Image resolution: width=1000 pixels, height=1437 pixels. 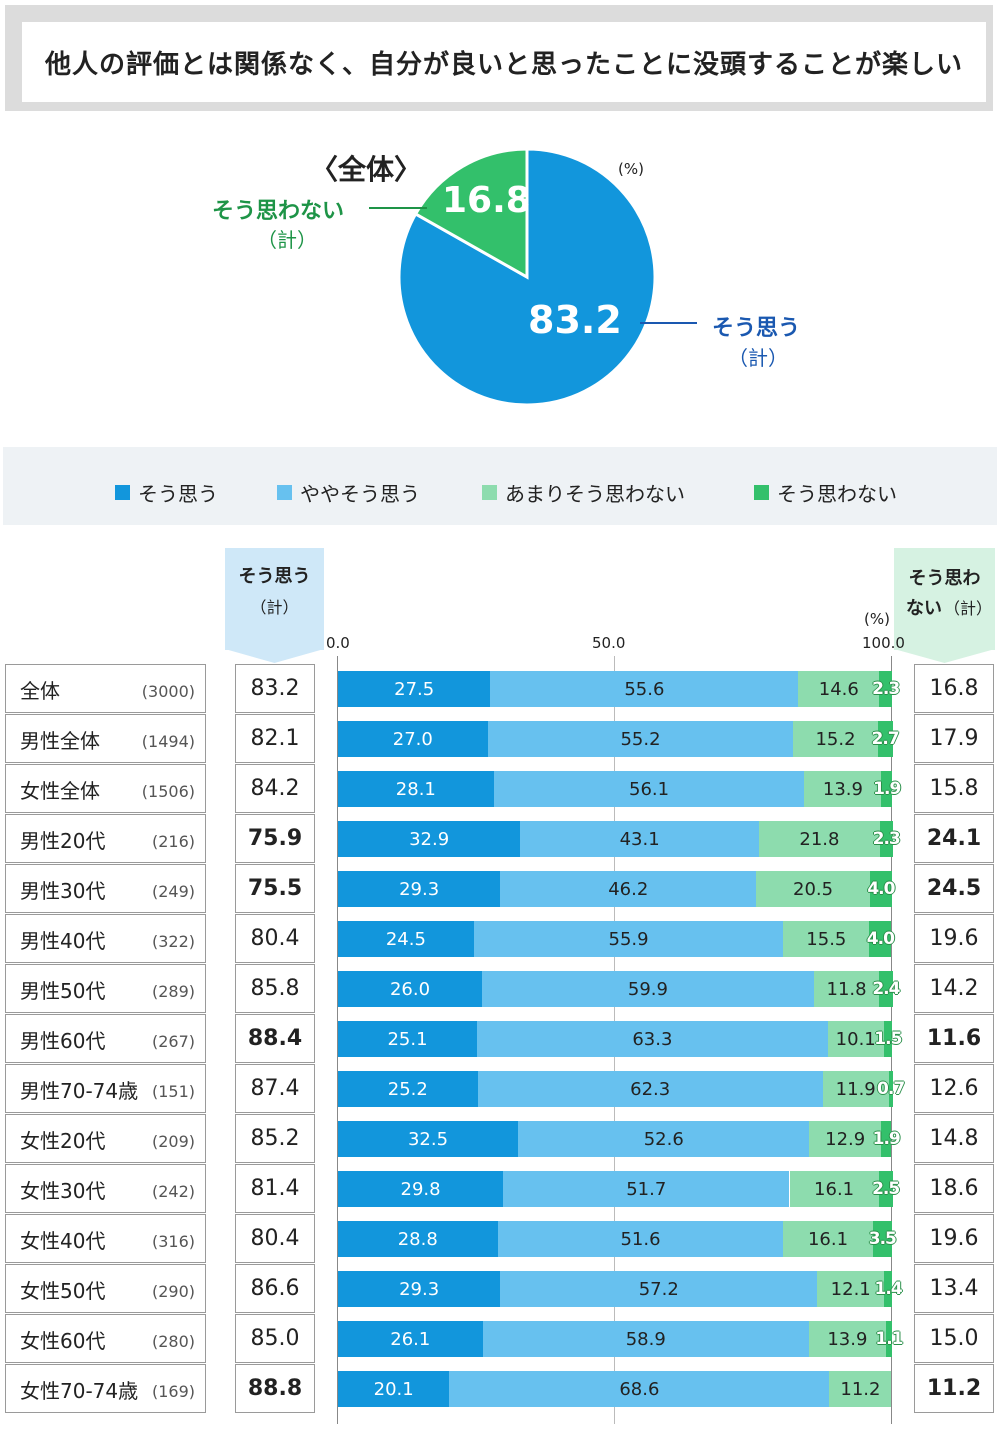 I want to click on bar-segment-2: 58.9, so click(x=645, y=1339).